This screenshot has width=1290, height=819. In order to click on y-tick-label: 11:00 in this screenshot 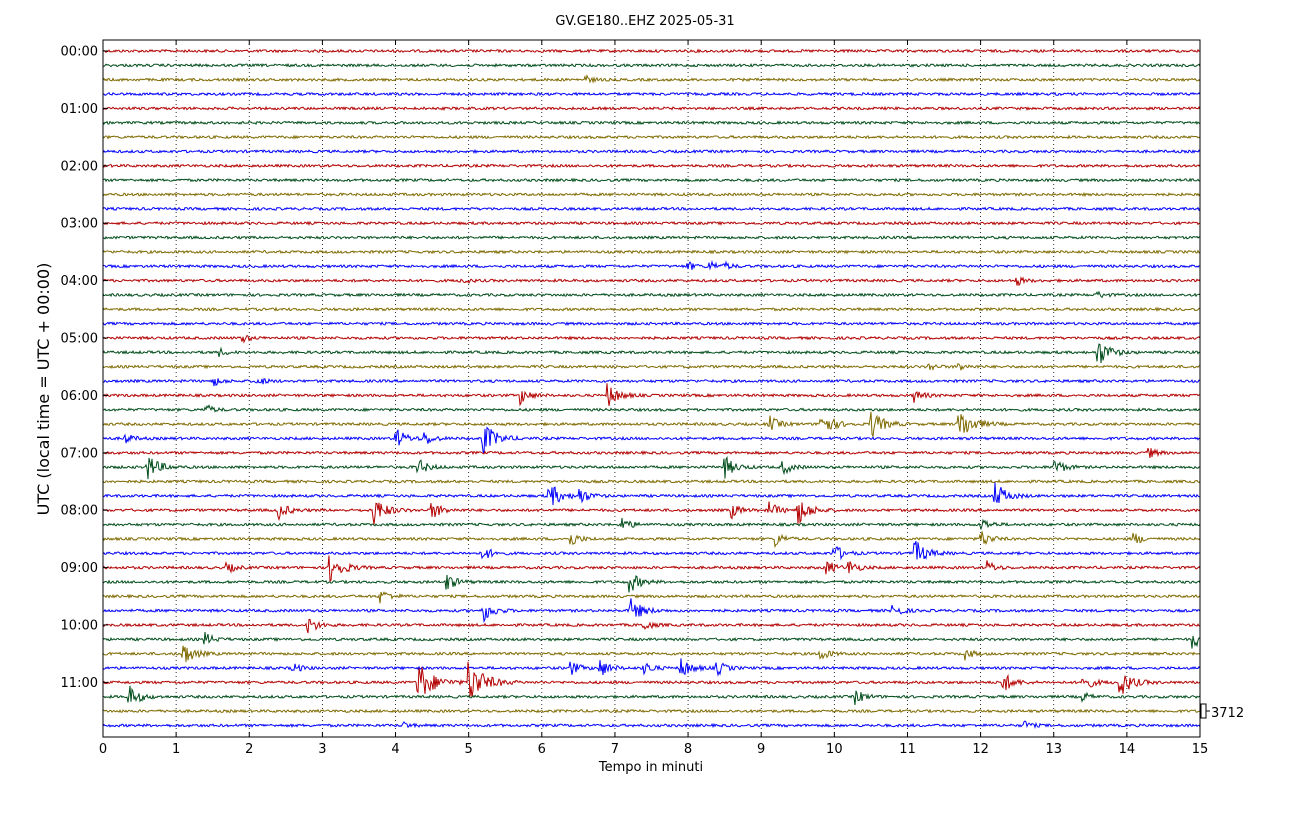, I will do `click(79, 683)`.